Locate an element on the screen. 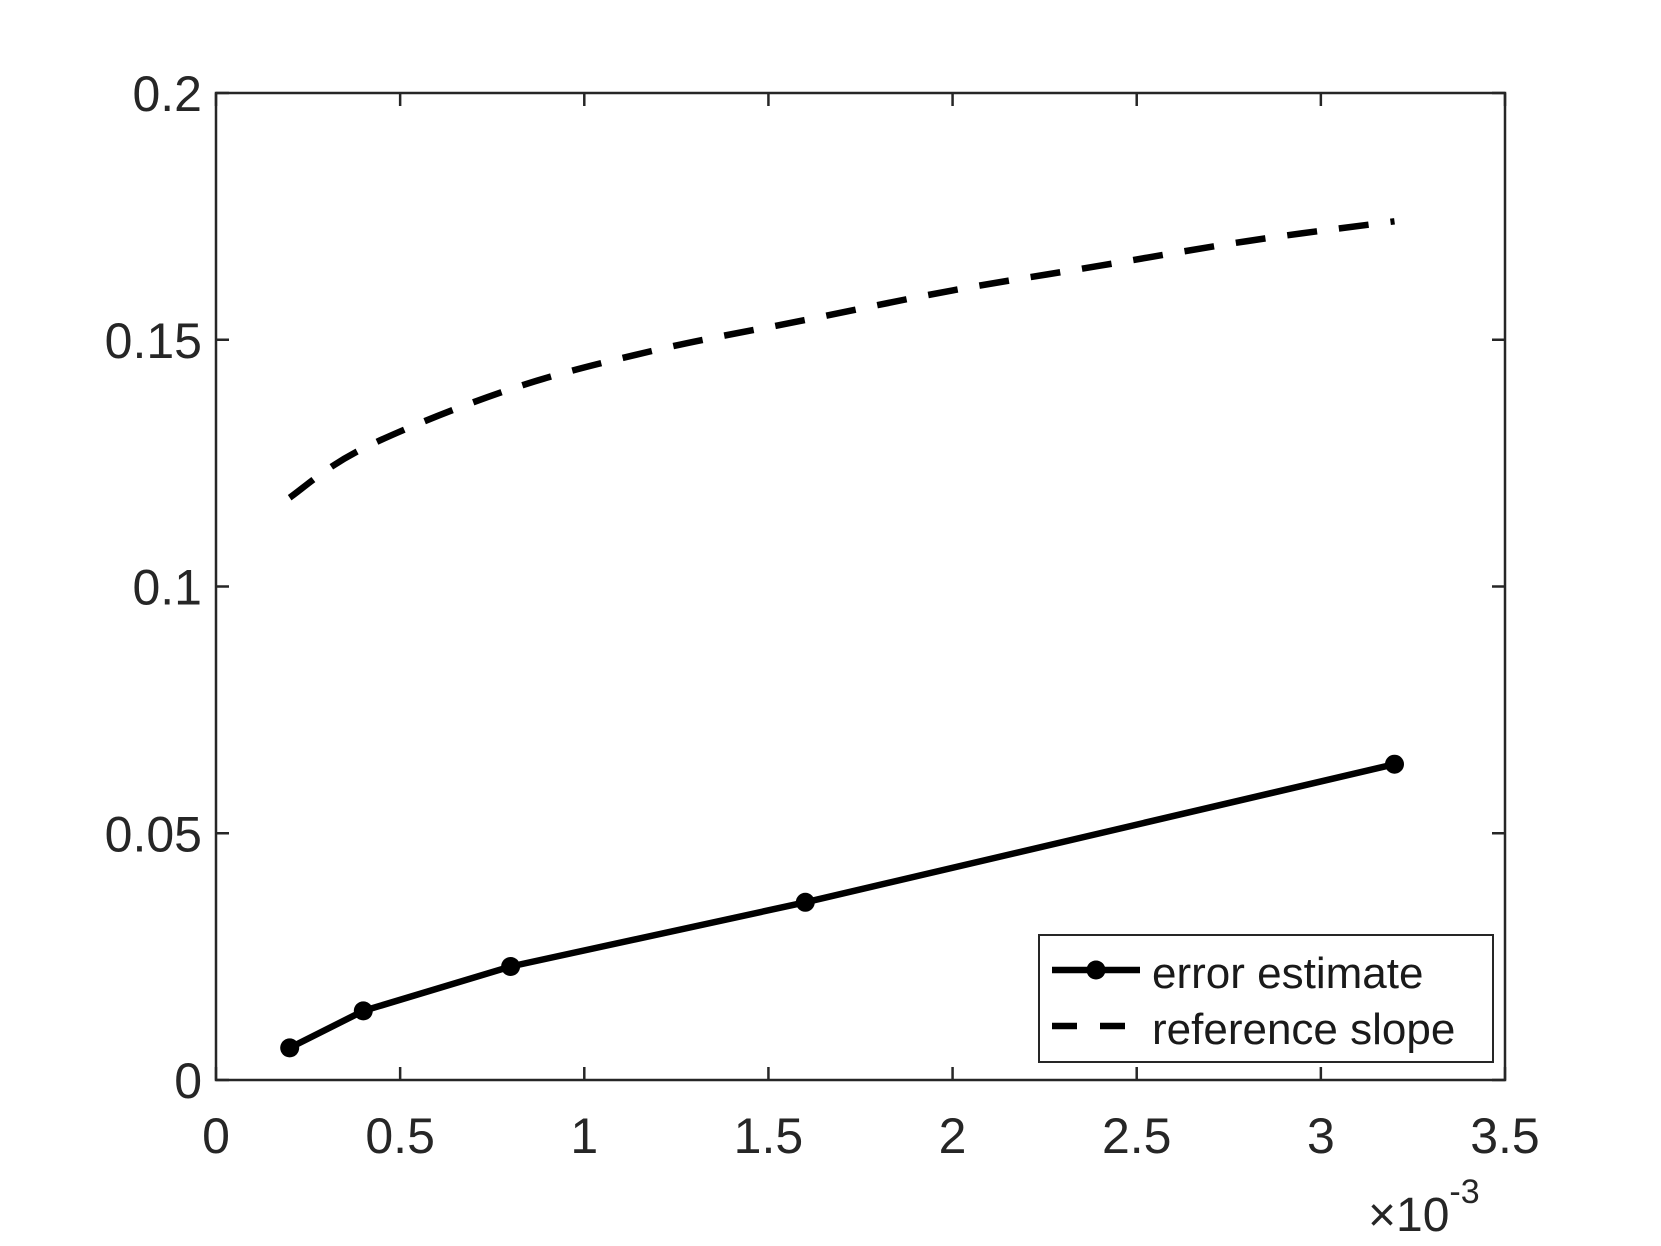 The height and width of the screenshot is (1246, 1661). y-axis-tick-label: 0.05 is located at coordinates (153, 834).